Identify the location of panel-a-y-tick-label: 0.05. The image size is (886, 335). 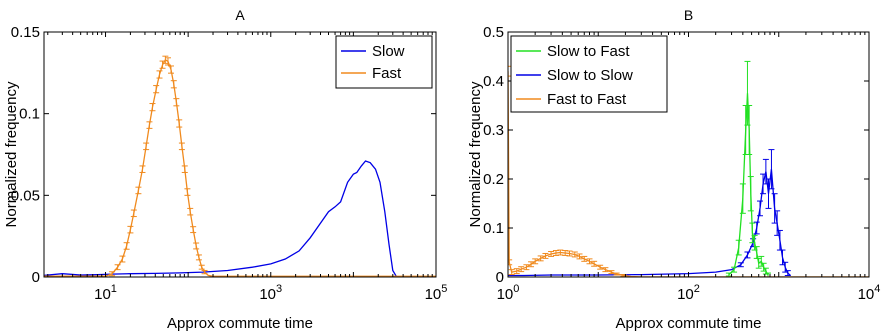
(25, 195).